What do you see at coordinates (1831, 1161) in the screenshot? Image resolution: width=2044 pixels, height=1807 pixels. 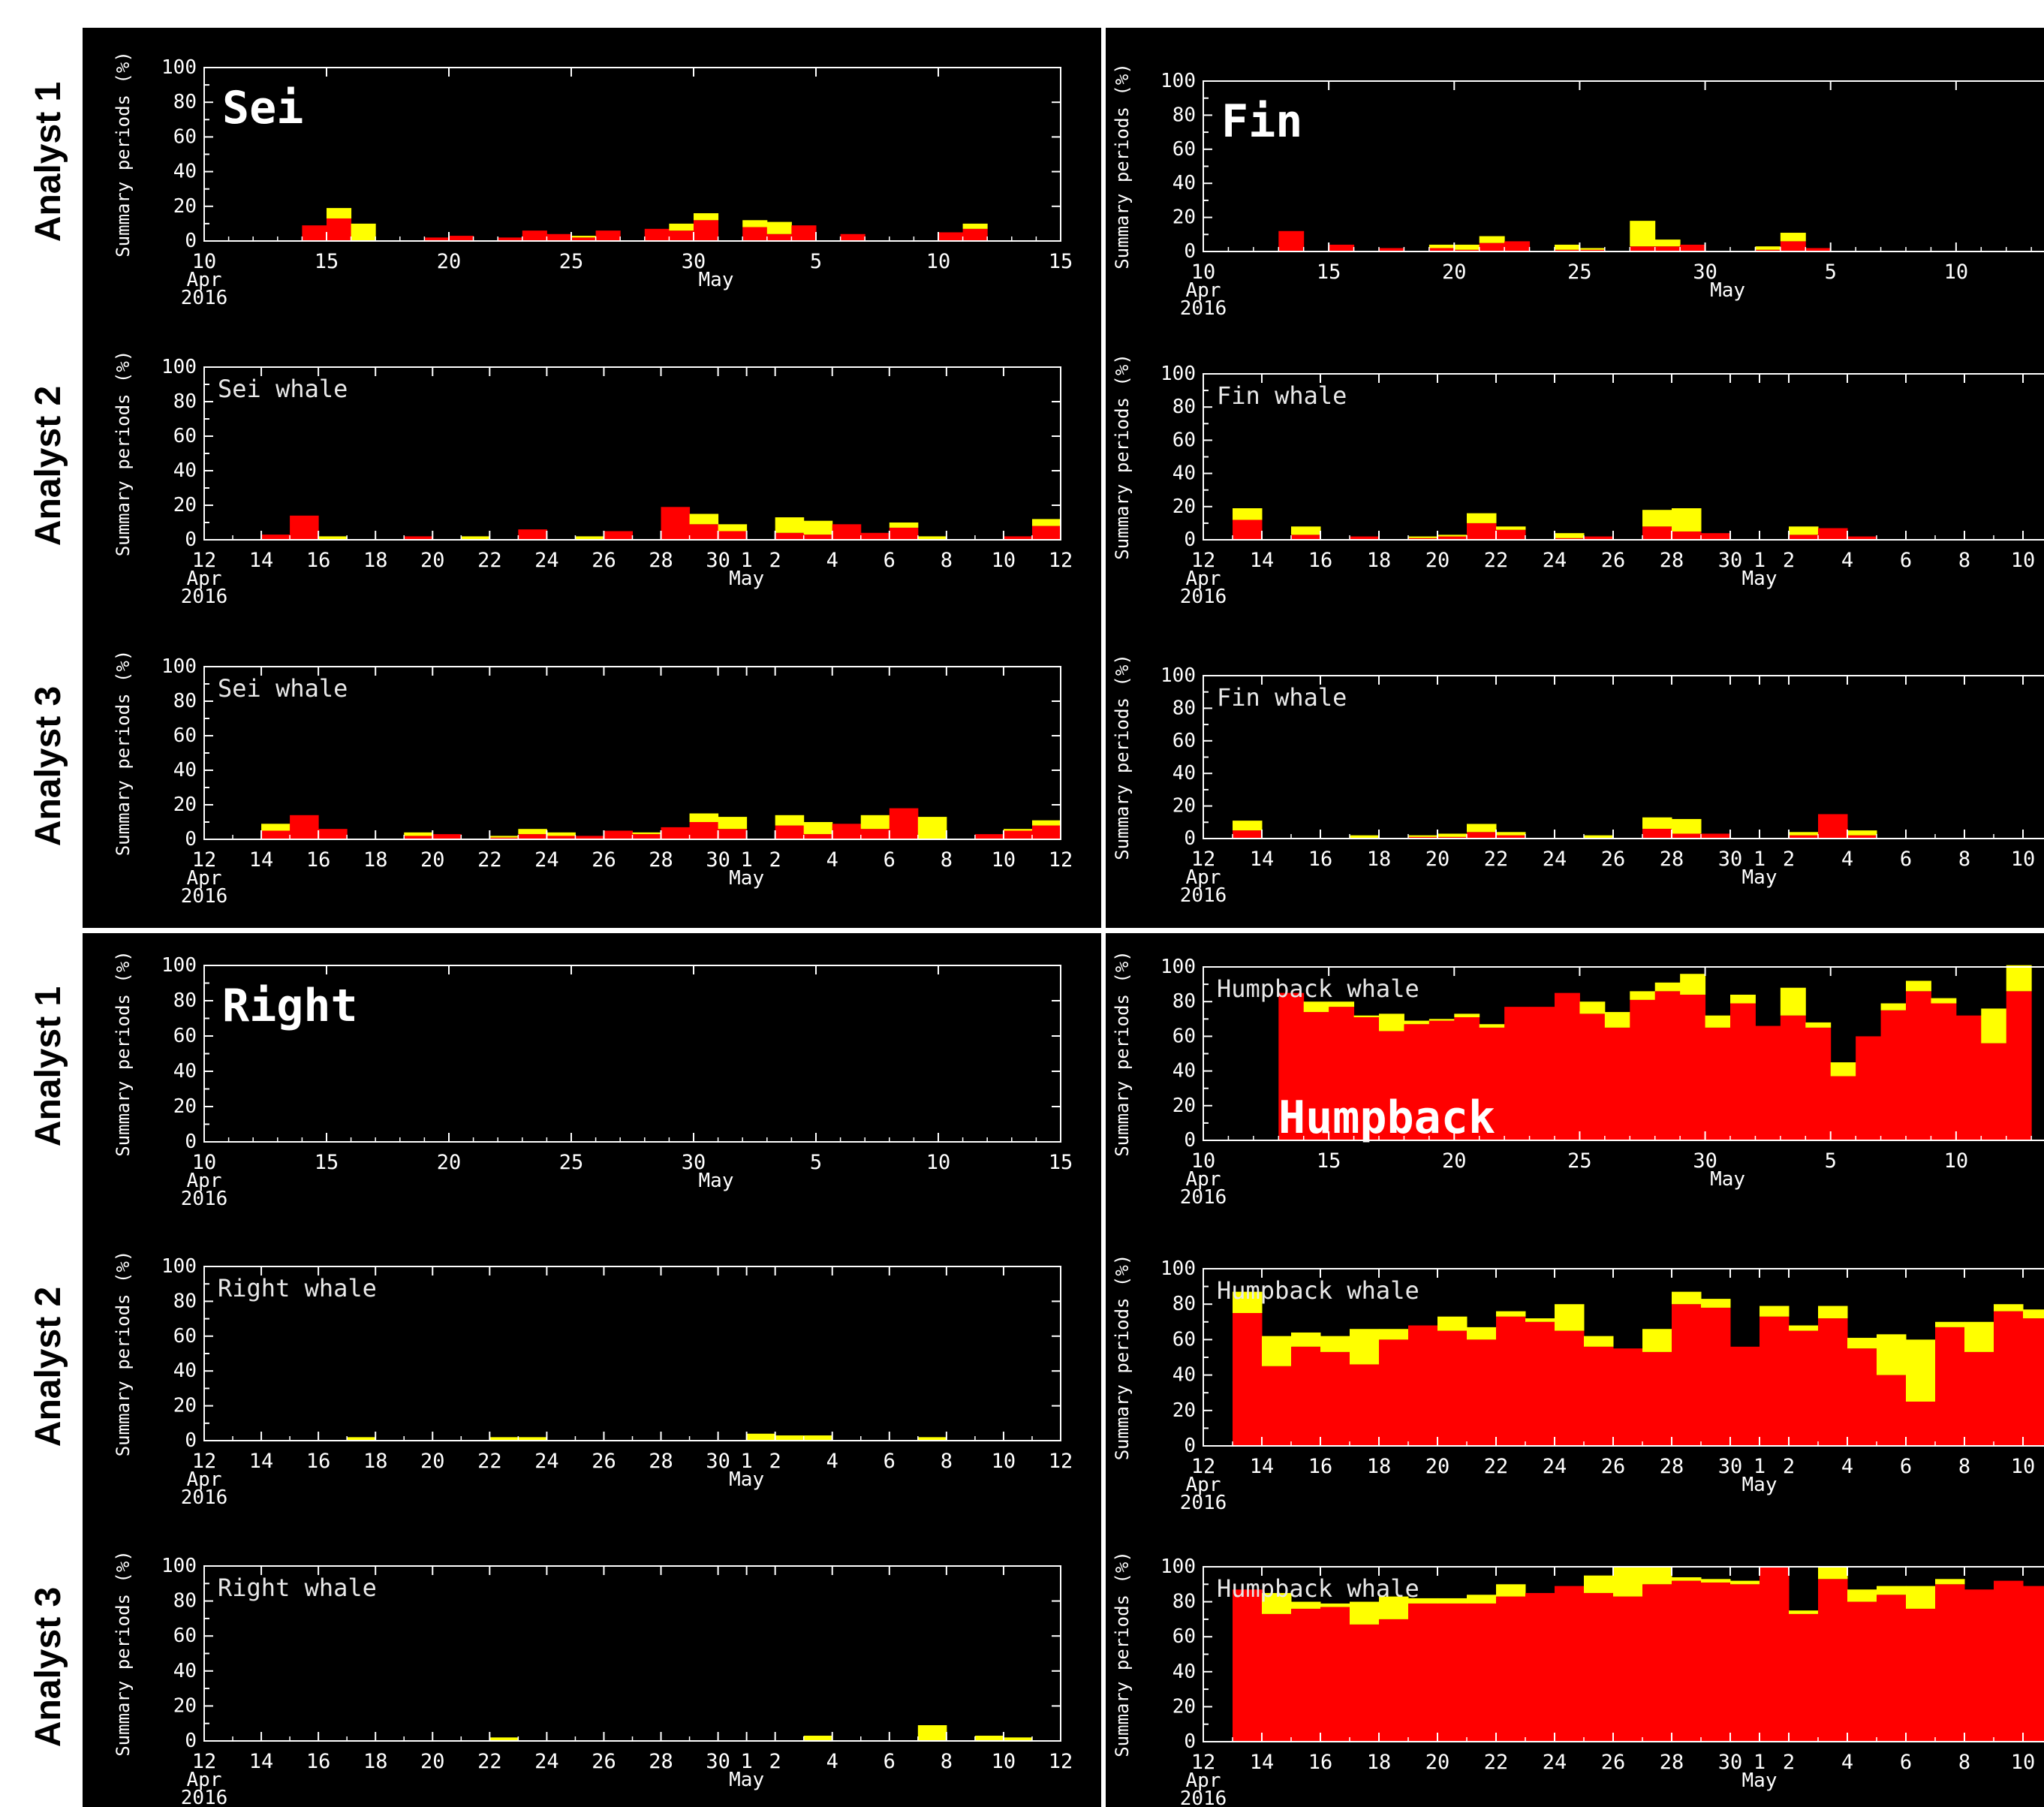 I see `x-tick-label: 5` at bounding box center [1831, 1161].